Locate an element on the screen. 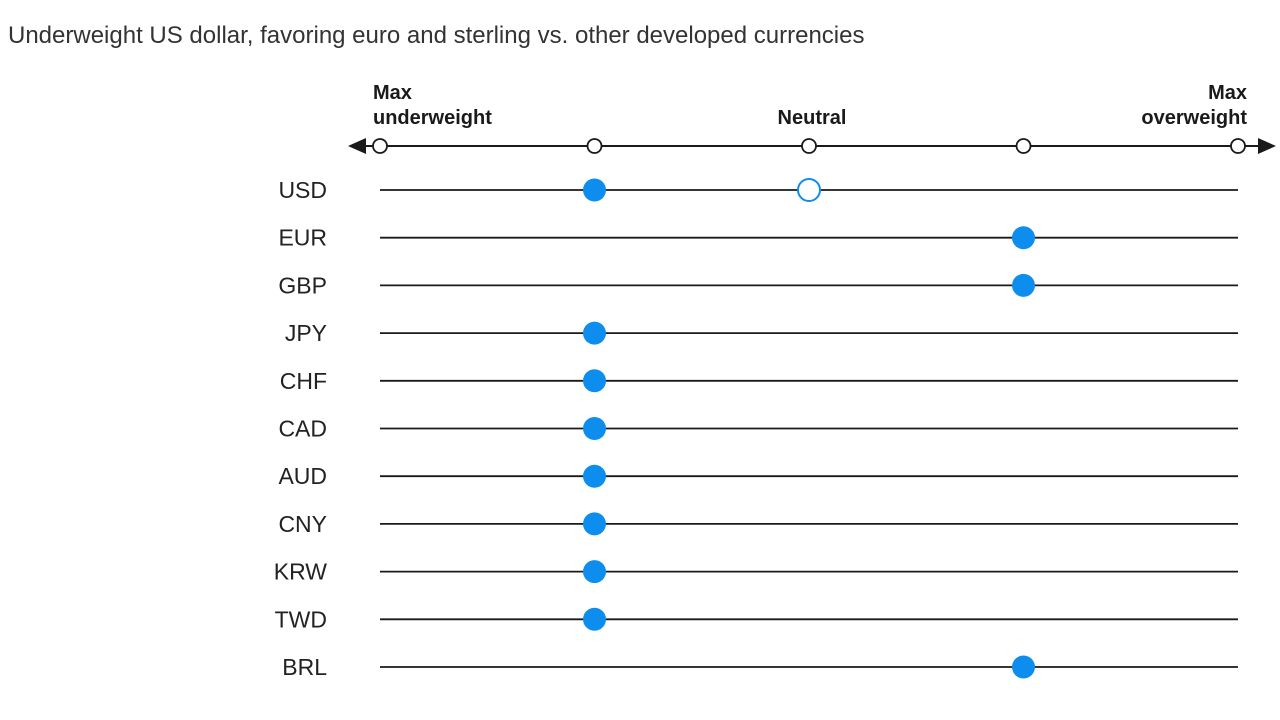  neutral-label: Neutral is located at coordinates (812, 118).